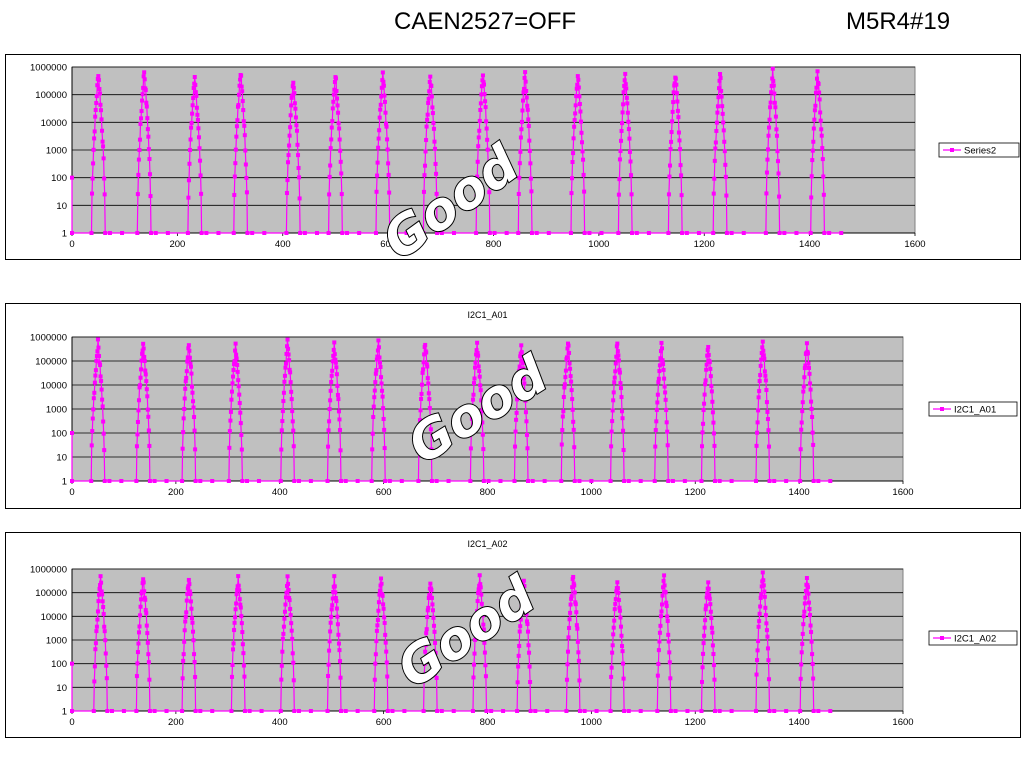  I want to click on y-tick-label: 100000, so click(51, 593).